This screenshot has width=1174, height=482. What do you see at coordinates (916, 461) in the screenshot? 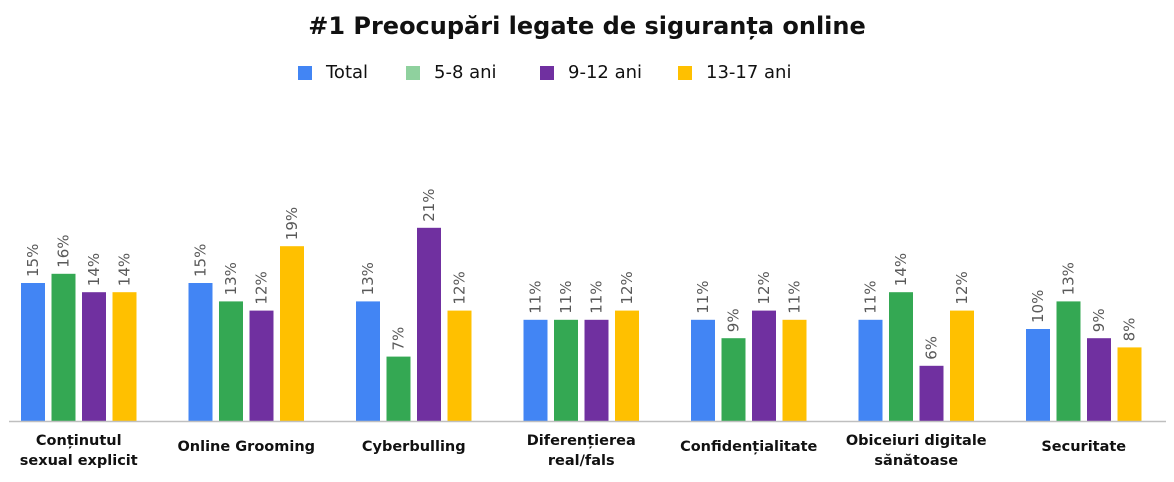
I see `x-tick-label-line: sănătoase` at bounding box center [916, 461].